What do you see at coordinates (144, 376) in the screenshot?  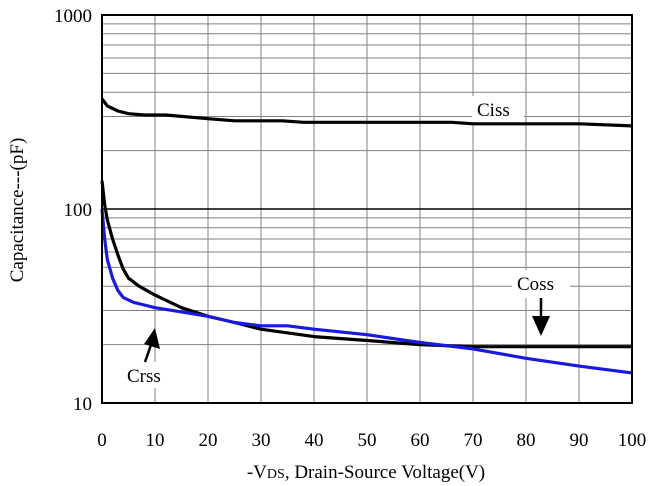 I see `series-label-crss: Crss` at bounding box center [144, 376].